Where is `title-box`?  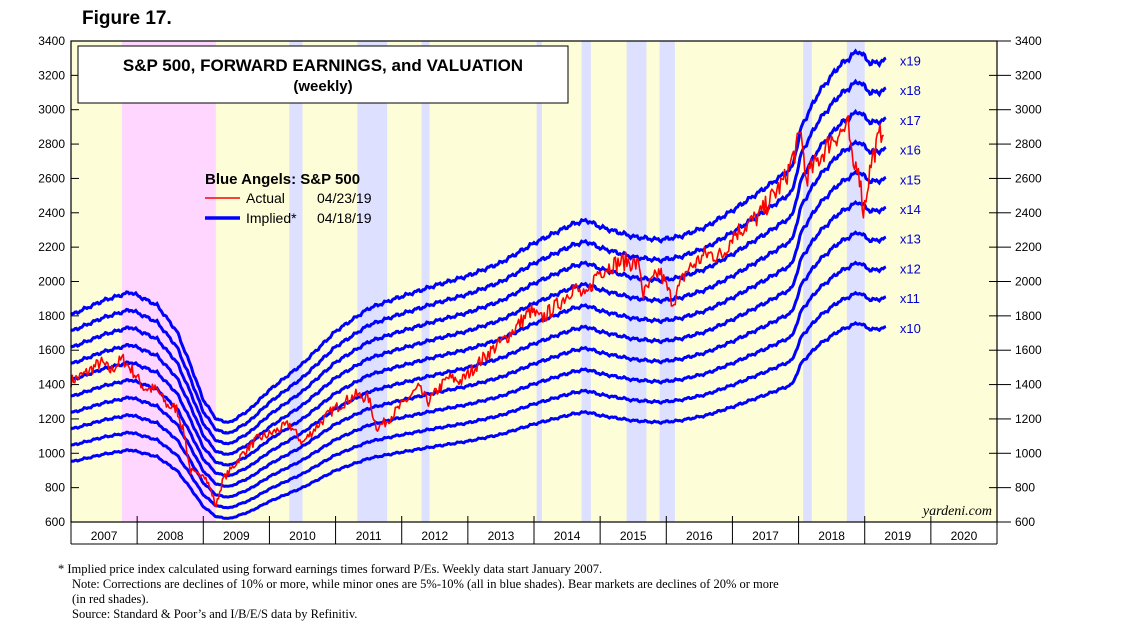 title-box is located at coordinates (323, 74).